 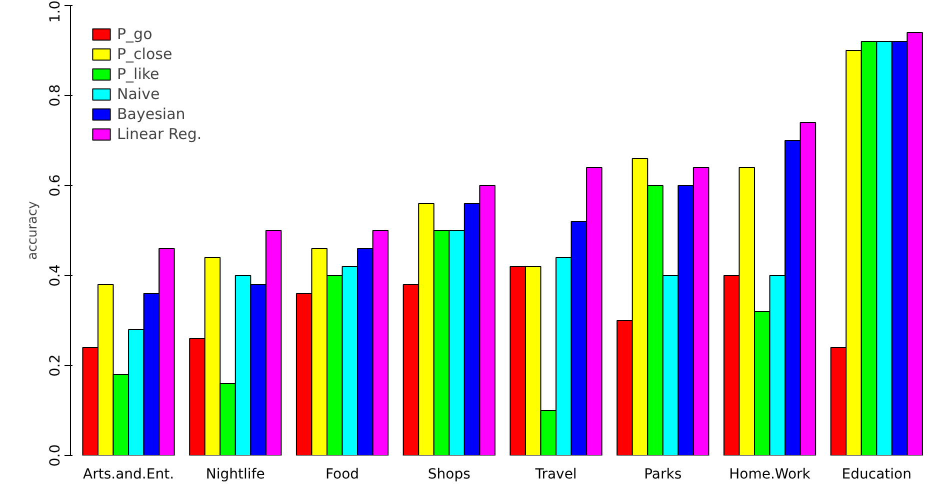 I want to click on x-tick-label: Shops, so click(x=449, y=474).